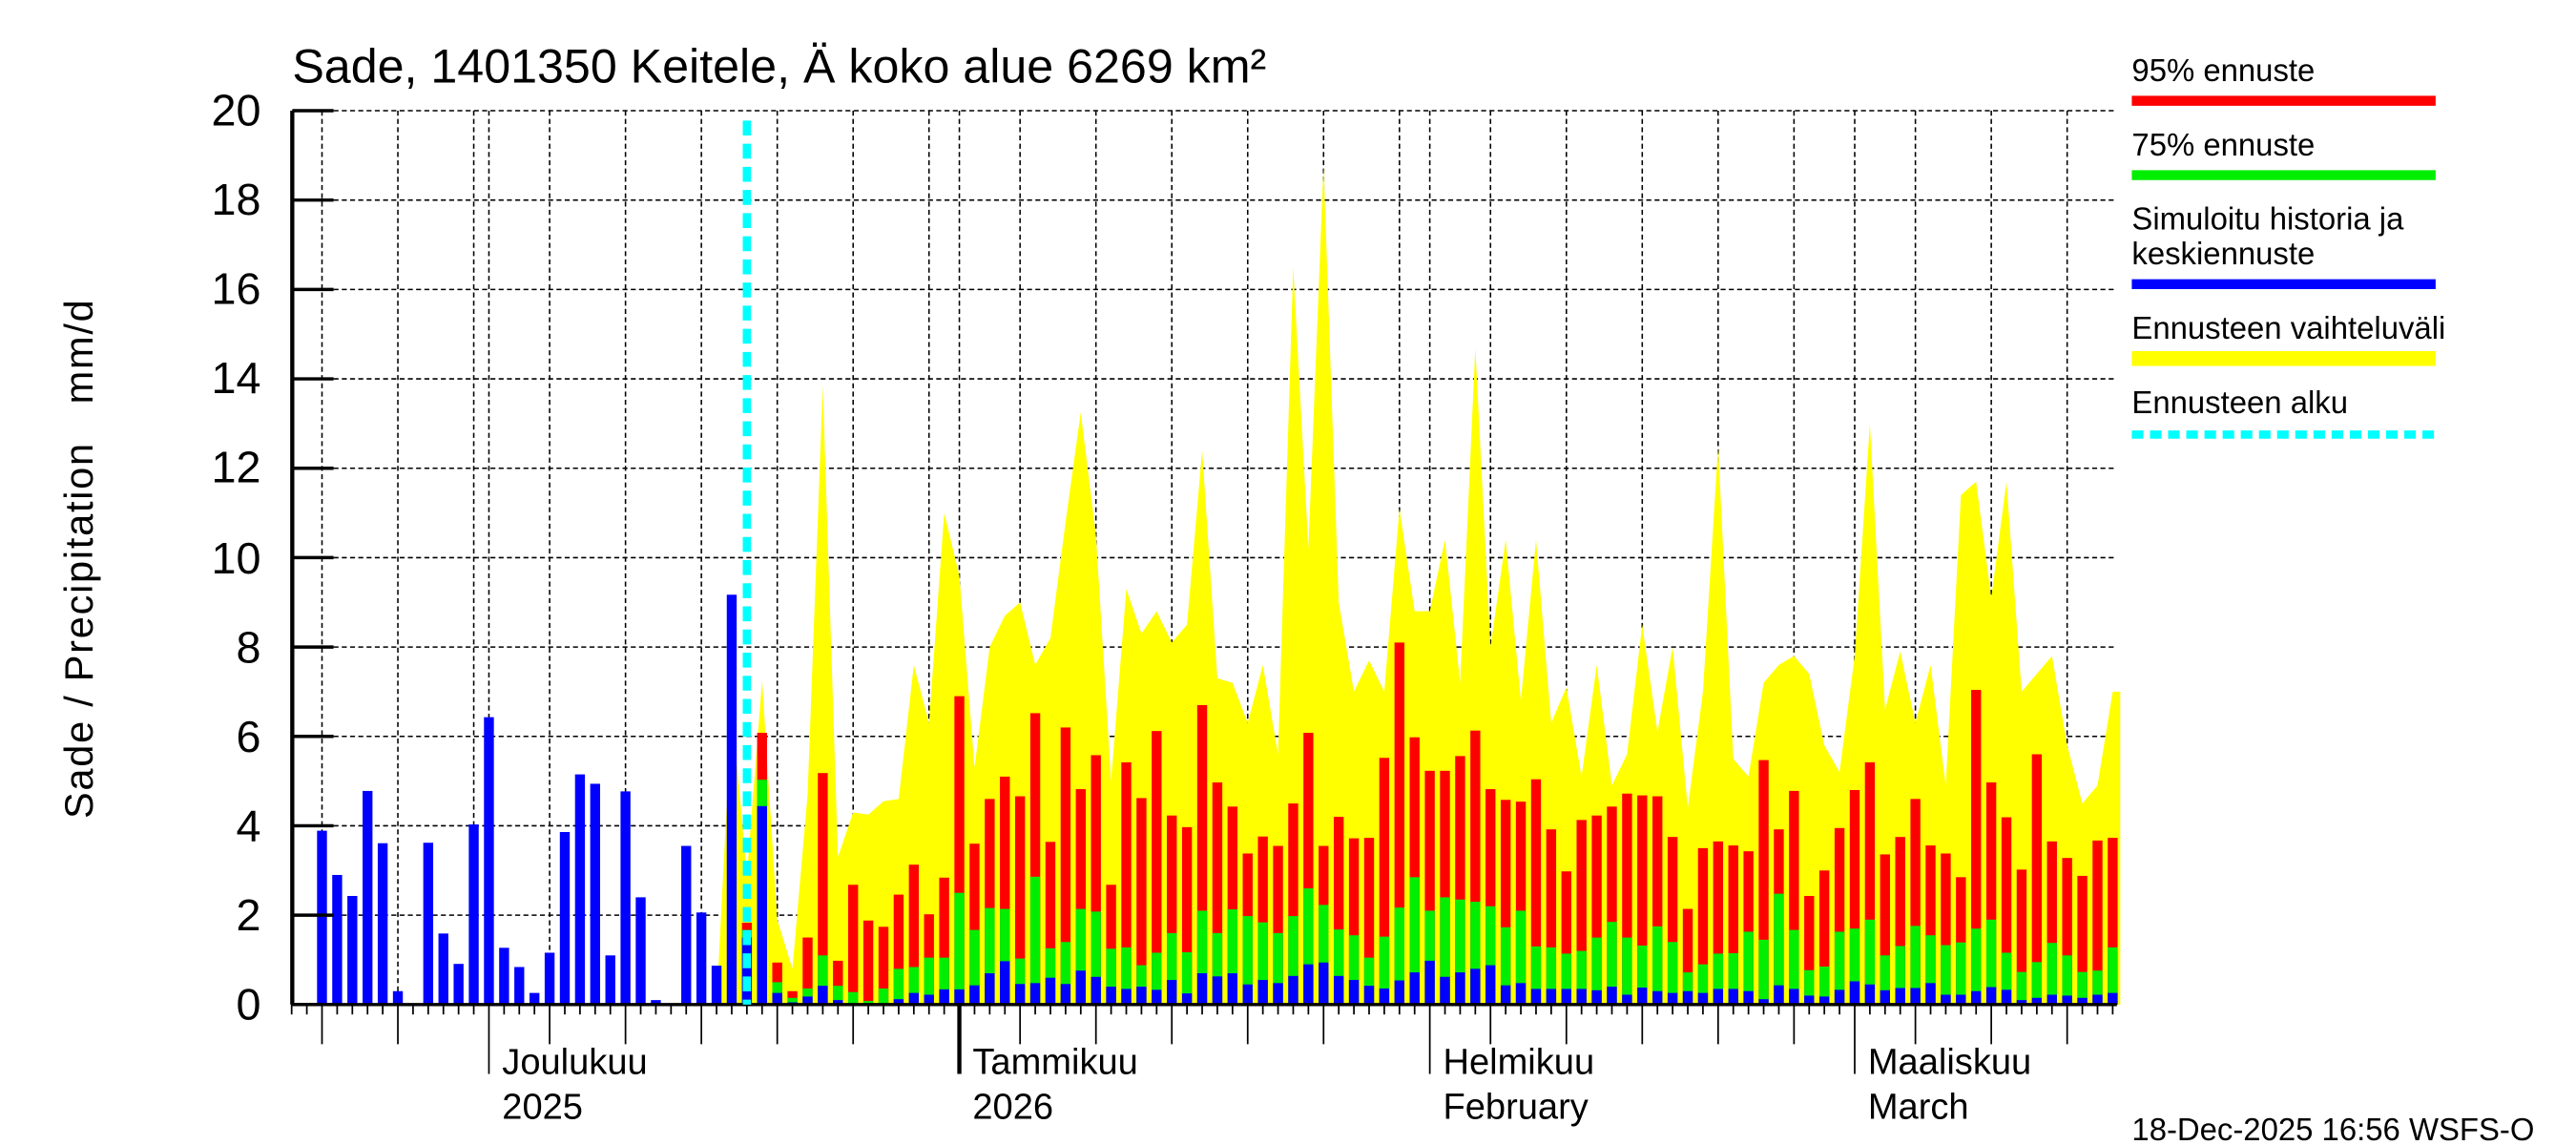 This screenshot has width=2576, height=1145. Describe the element at coordinates (2288, 327) in the screenshot. I see `legend-label-range: Ennusteen vaihteluväli` at that location.